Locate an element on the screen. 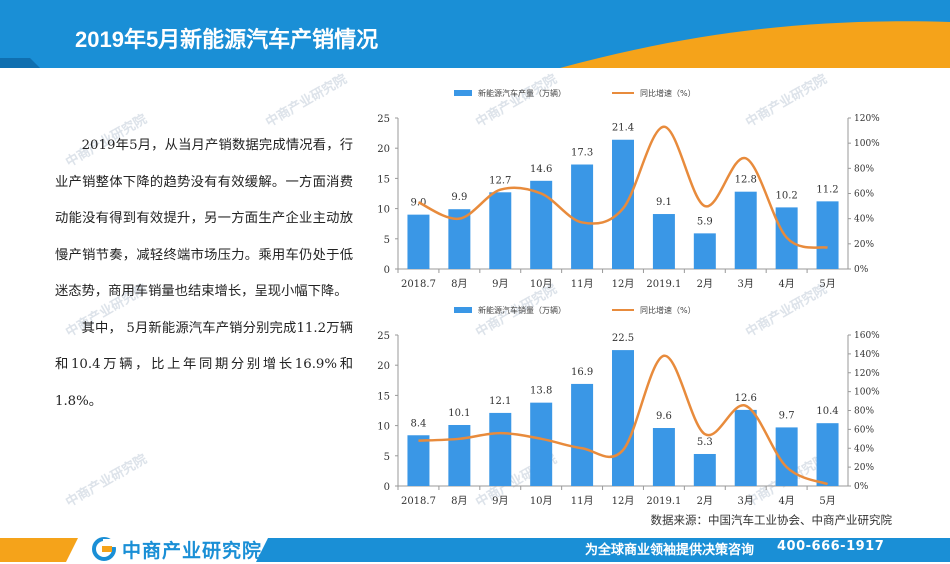 This screenshot has width=950, height=564. y2-tick-label: 0% is located at coordinates (861, 487).